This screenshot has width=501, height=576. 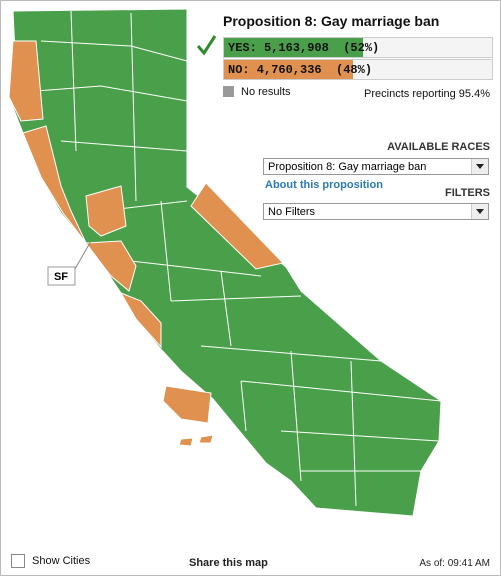 I want to click on show-cities-label: Show Cities, so click(x=61, y=561).